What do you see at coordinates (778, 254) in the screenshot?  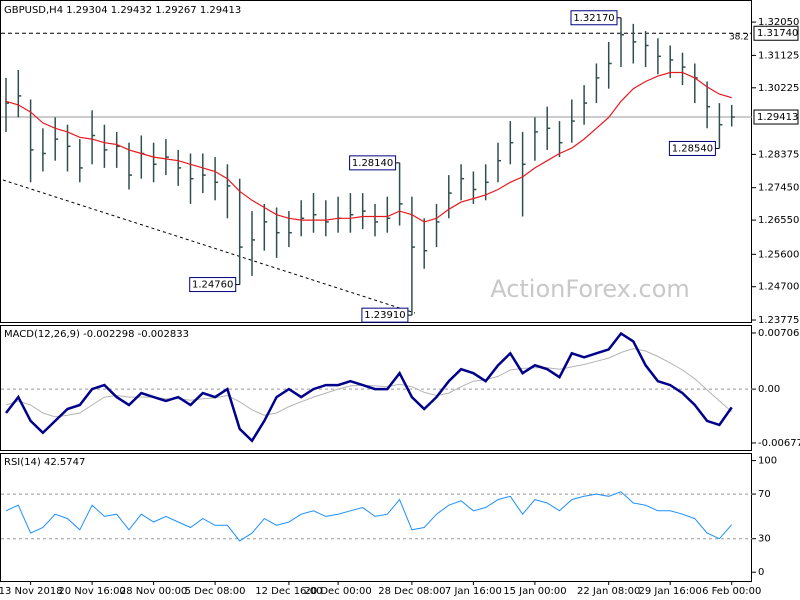 I see `y-tick-label: 1.25600` at bounding box center [778, 254].